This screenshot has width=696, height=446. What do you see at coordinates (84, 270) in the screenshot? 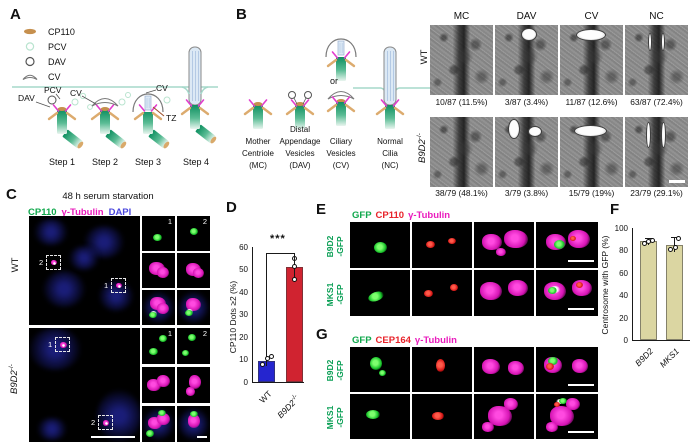
I see `if-image-wt: 2 1` at bounding box center [84, 270].